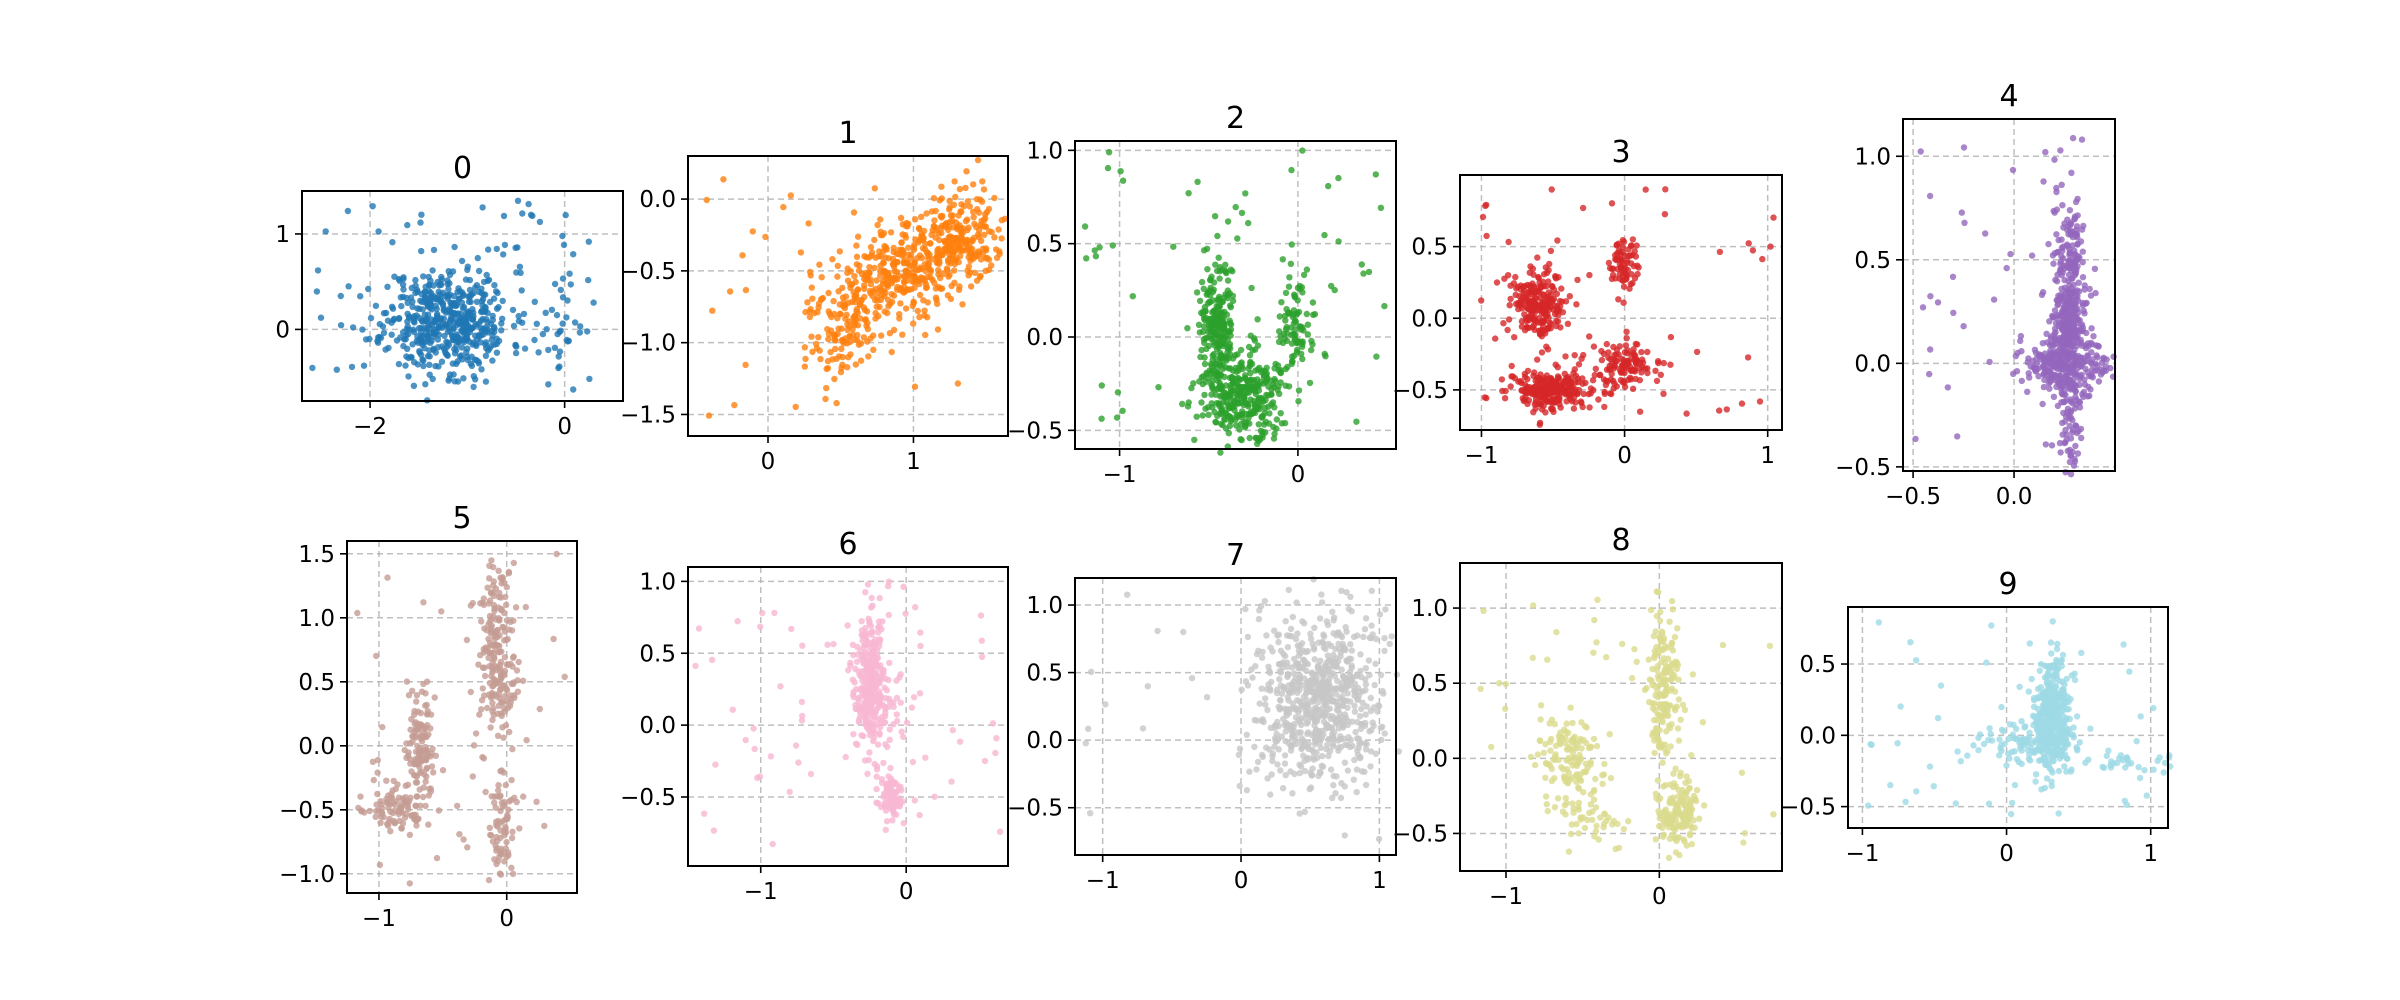 This screenshot has width=2400, height=1000. What do you see at coordinates (461, 518) in the screenshot?
I see `subplot-title: 5` at bounding box center [461, 518].